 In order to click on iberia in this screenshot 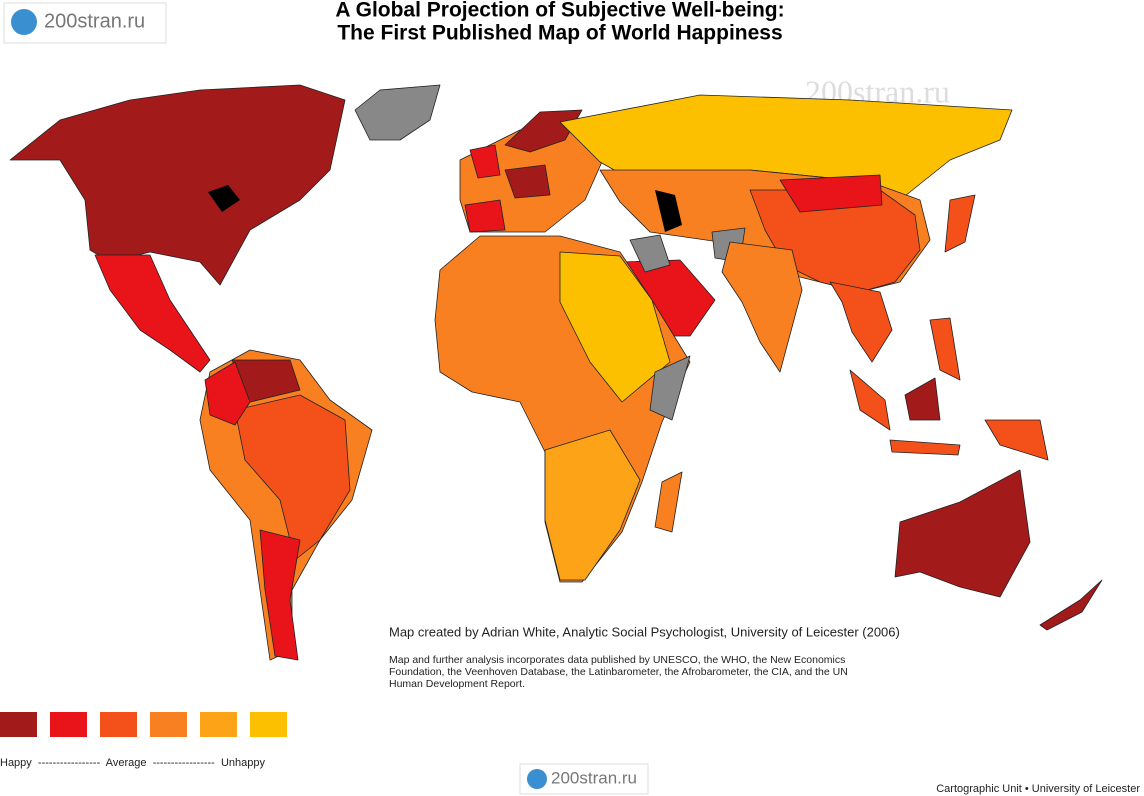, I will do `click(485, 216)`.